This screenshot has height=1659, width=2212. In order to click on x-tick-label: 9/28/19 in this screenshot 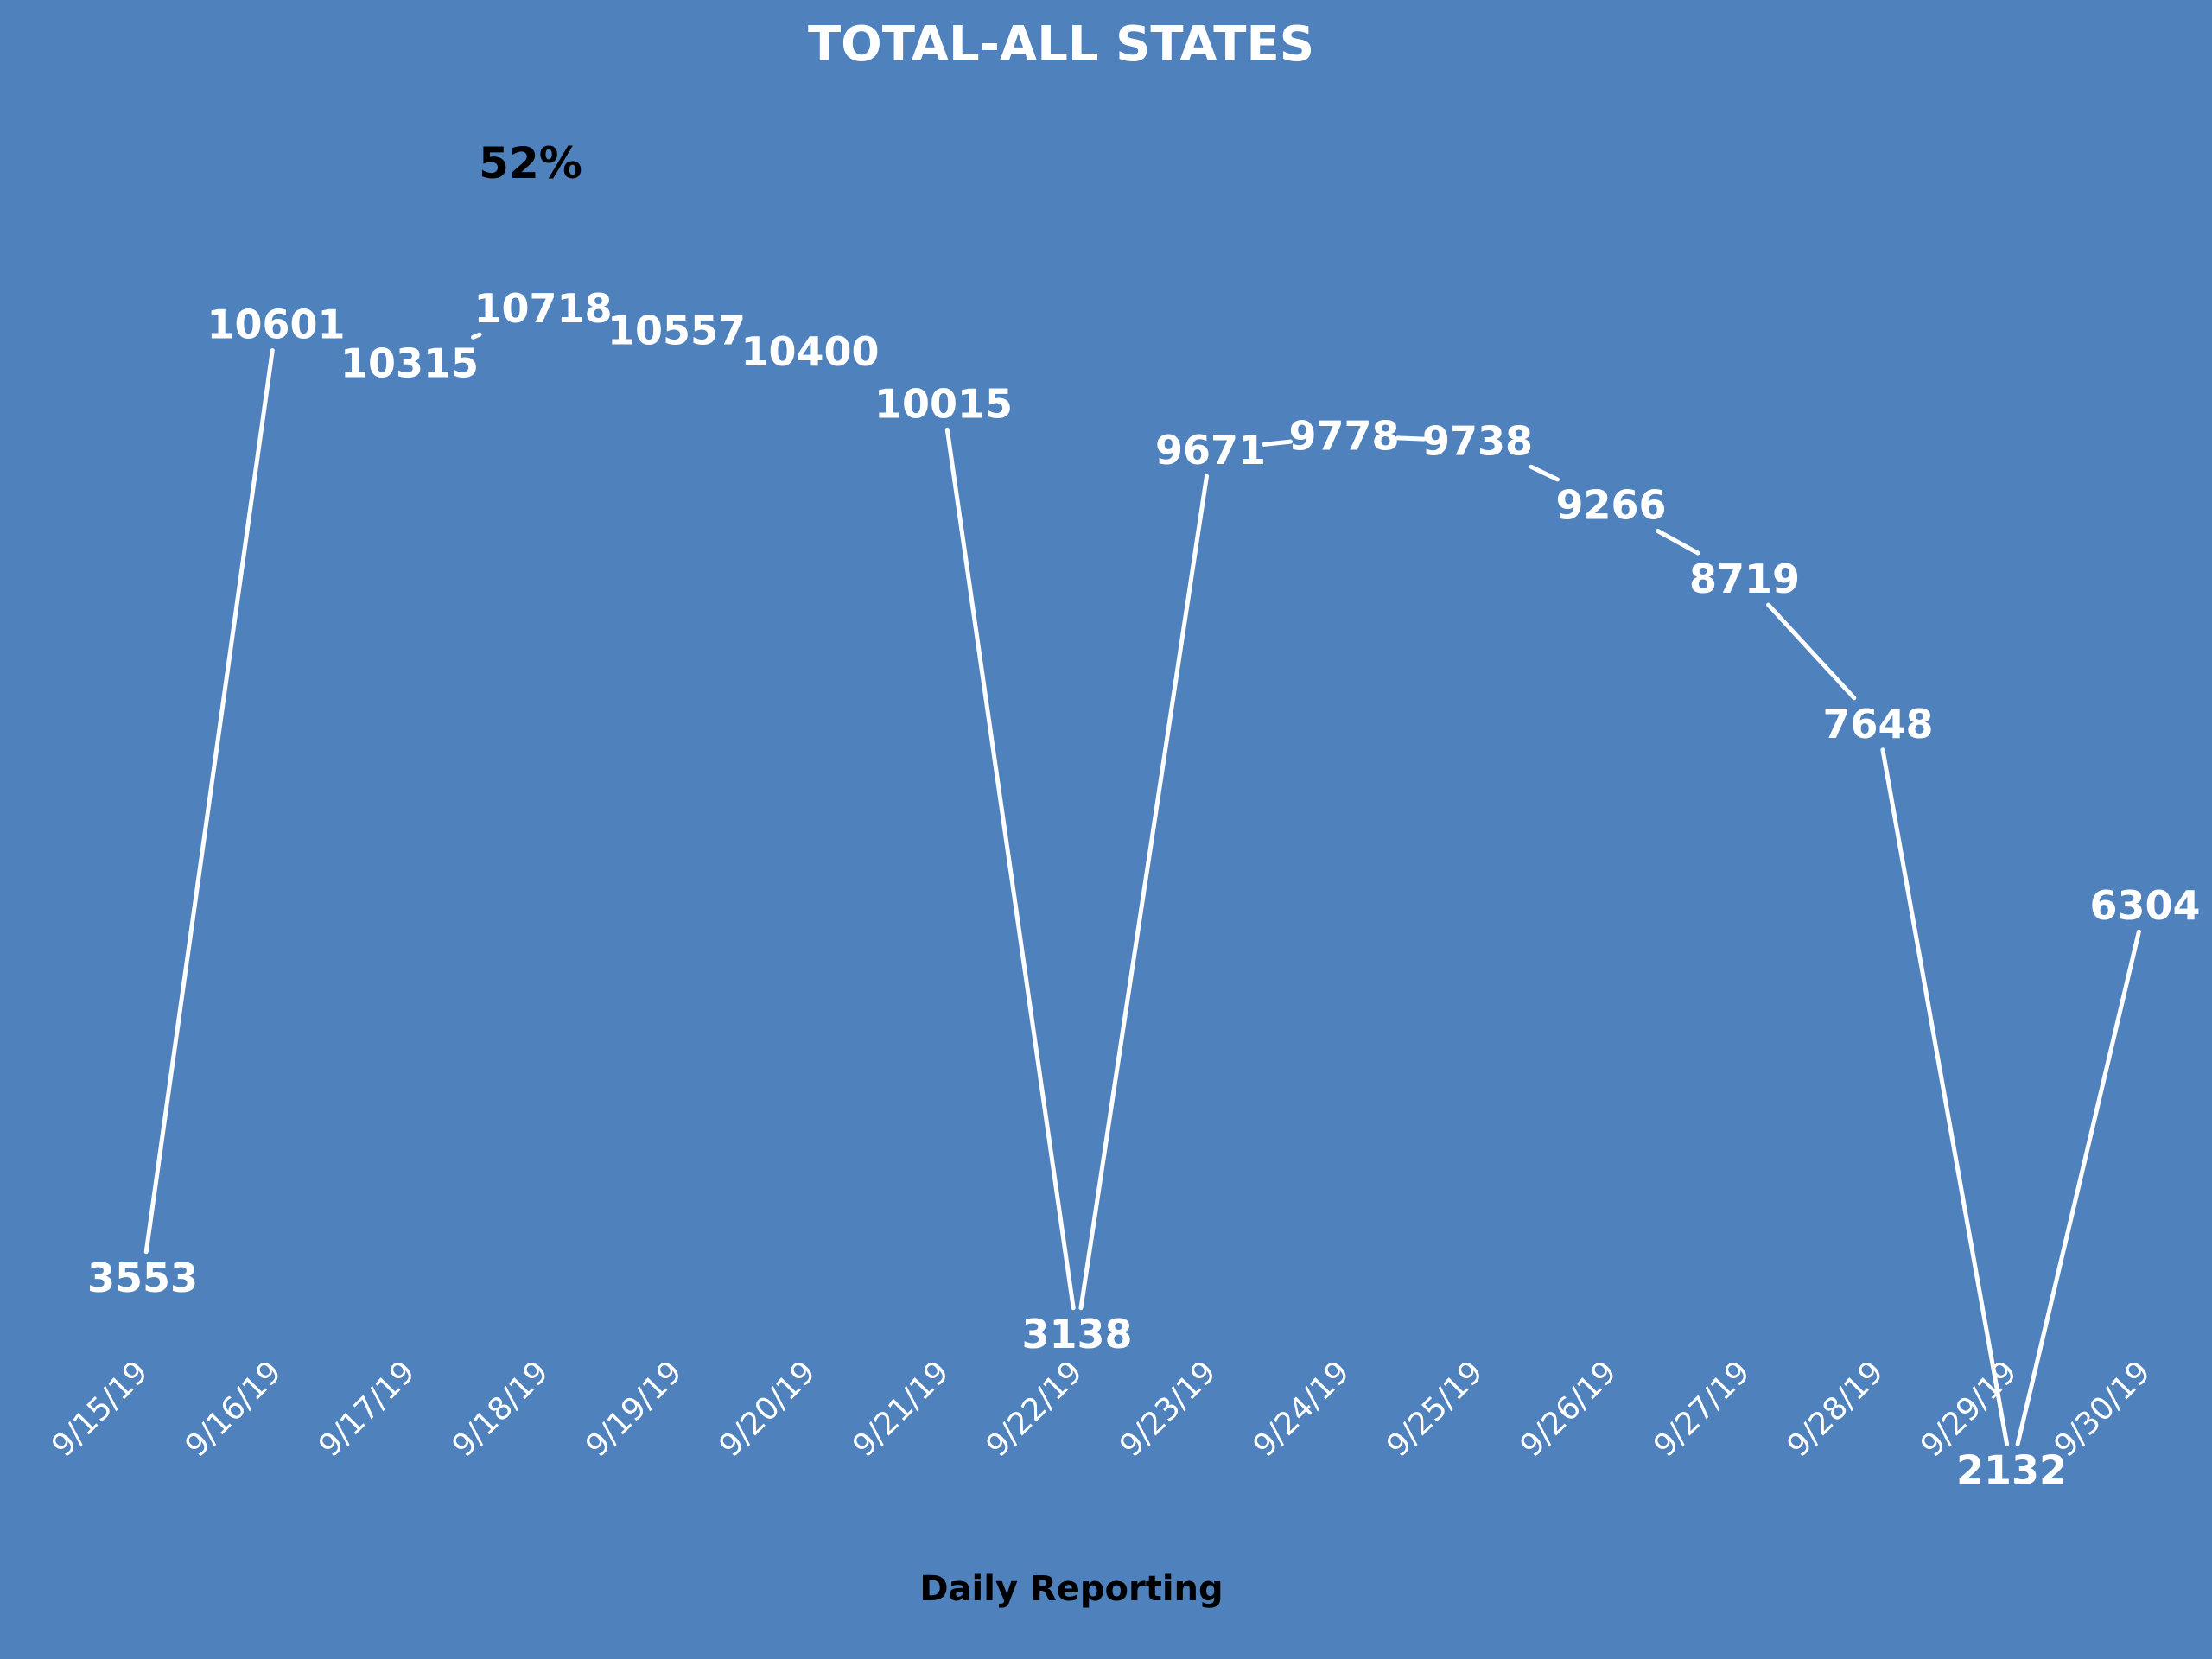, I will do `click(1836, 1409)`.